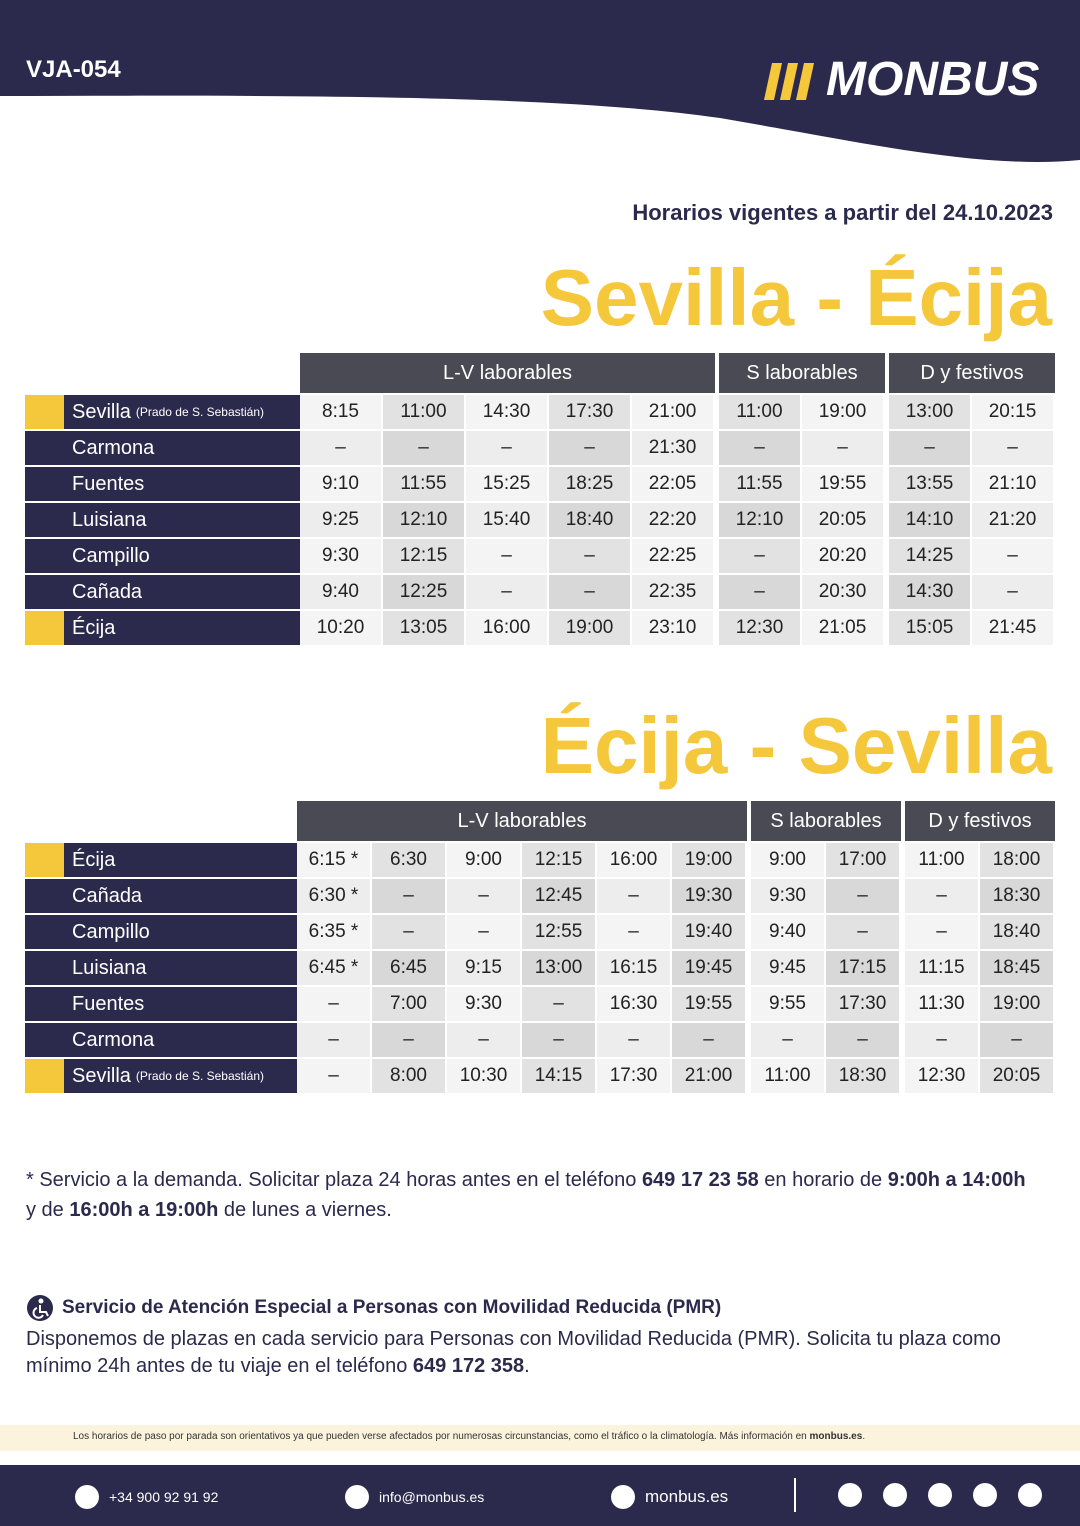 This screenshot has height=1526, width=1080. Describe the element at coordinates (107, 591) in the screenshot. I see `stop-label: Cañada` at that location.